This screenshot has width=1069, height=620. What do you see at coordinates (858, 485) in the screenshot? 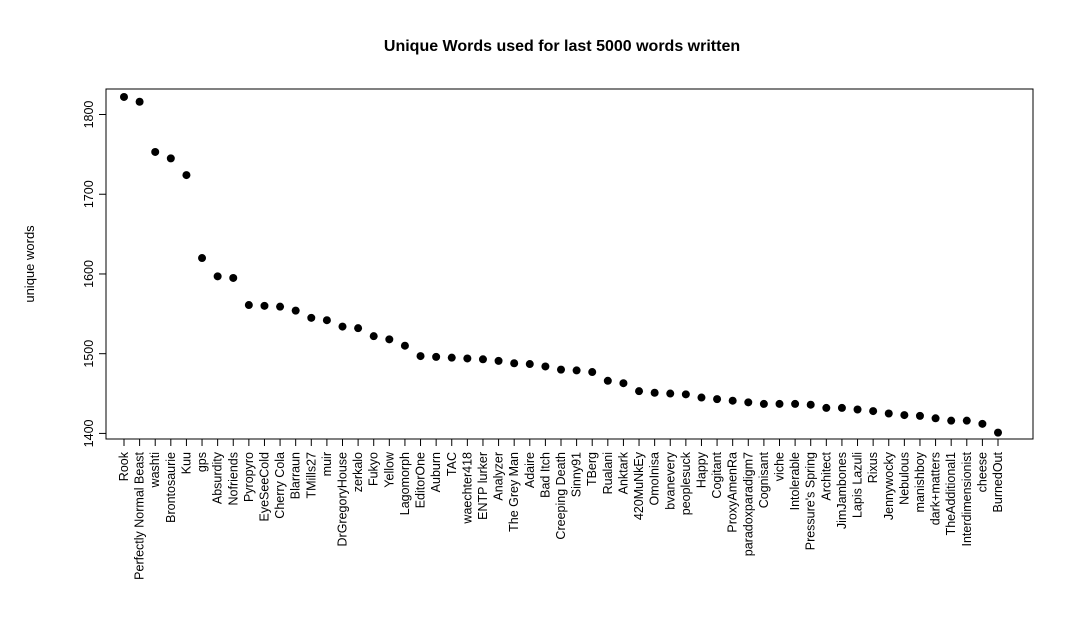
I see `x-tick-label: Lapis Lazuli` at bounding box center [858, 485].